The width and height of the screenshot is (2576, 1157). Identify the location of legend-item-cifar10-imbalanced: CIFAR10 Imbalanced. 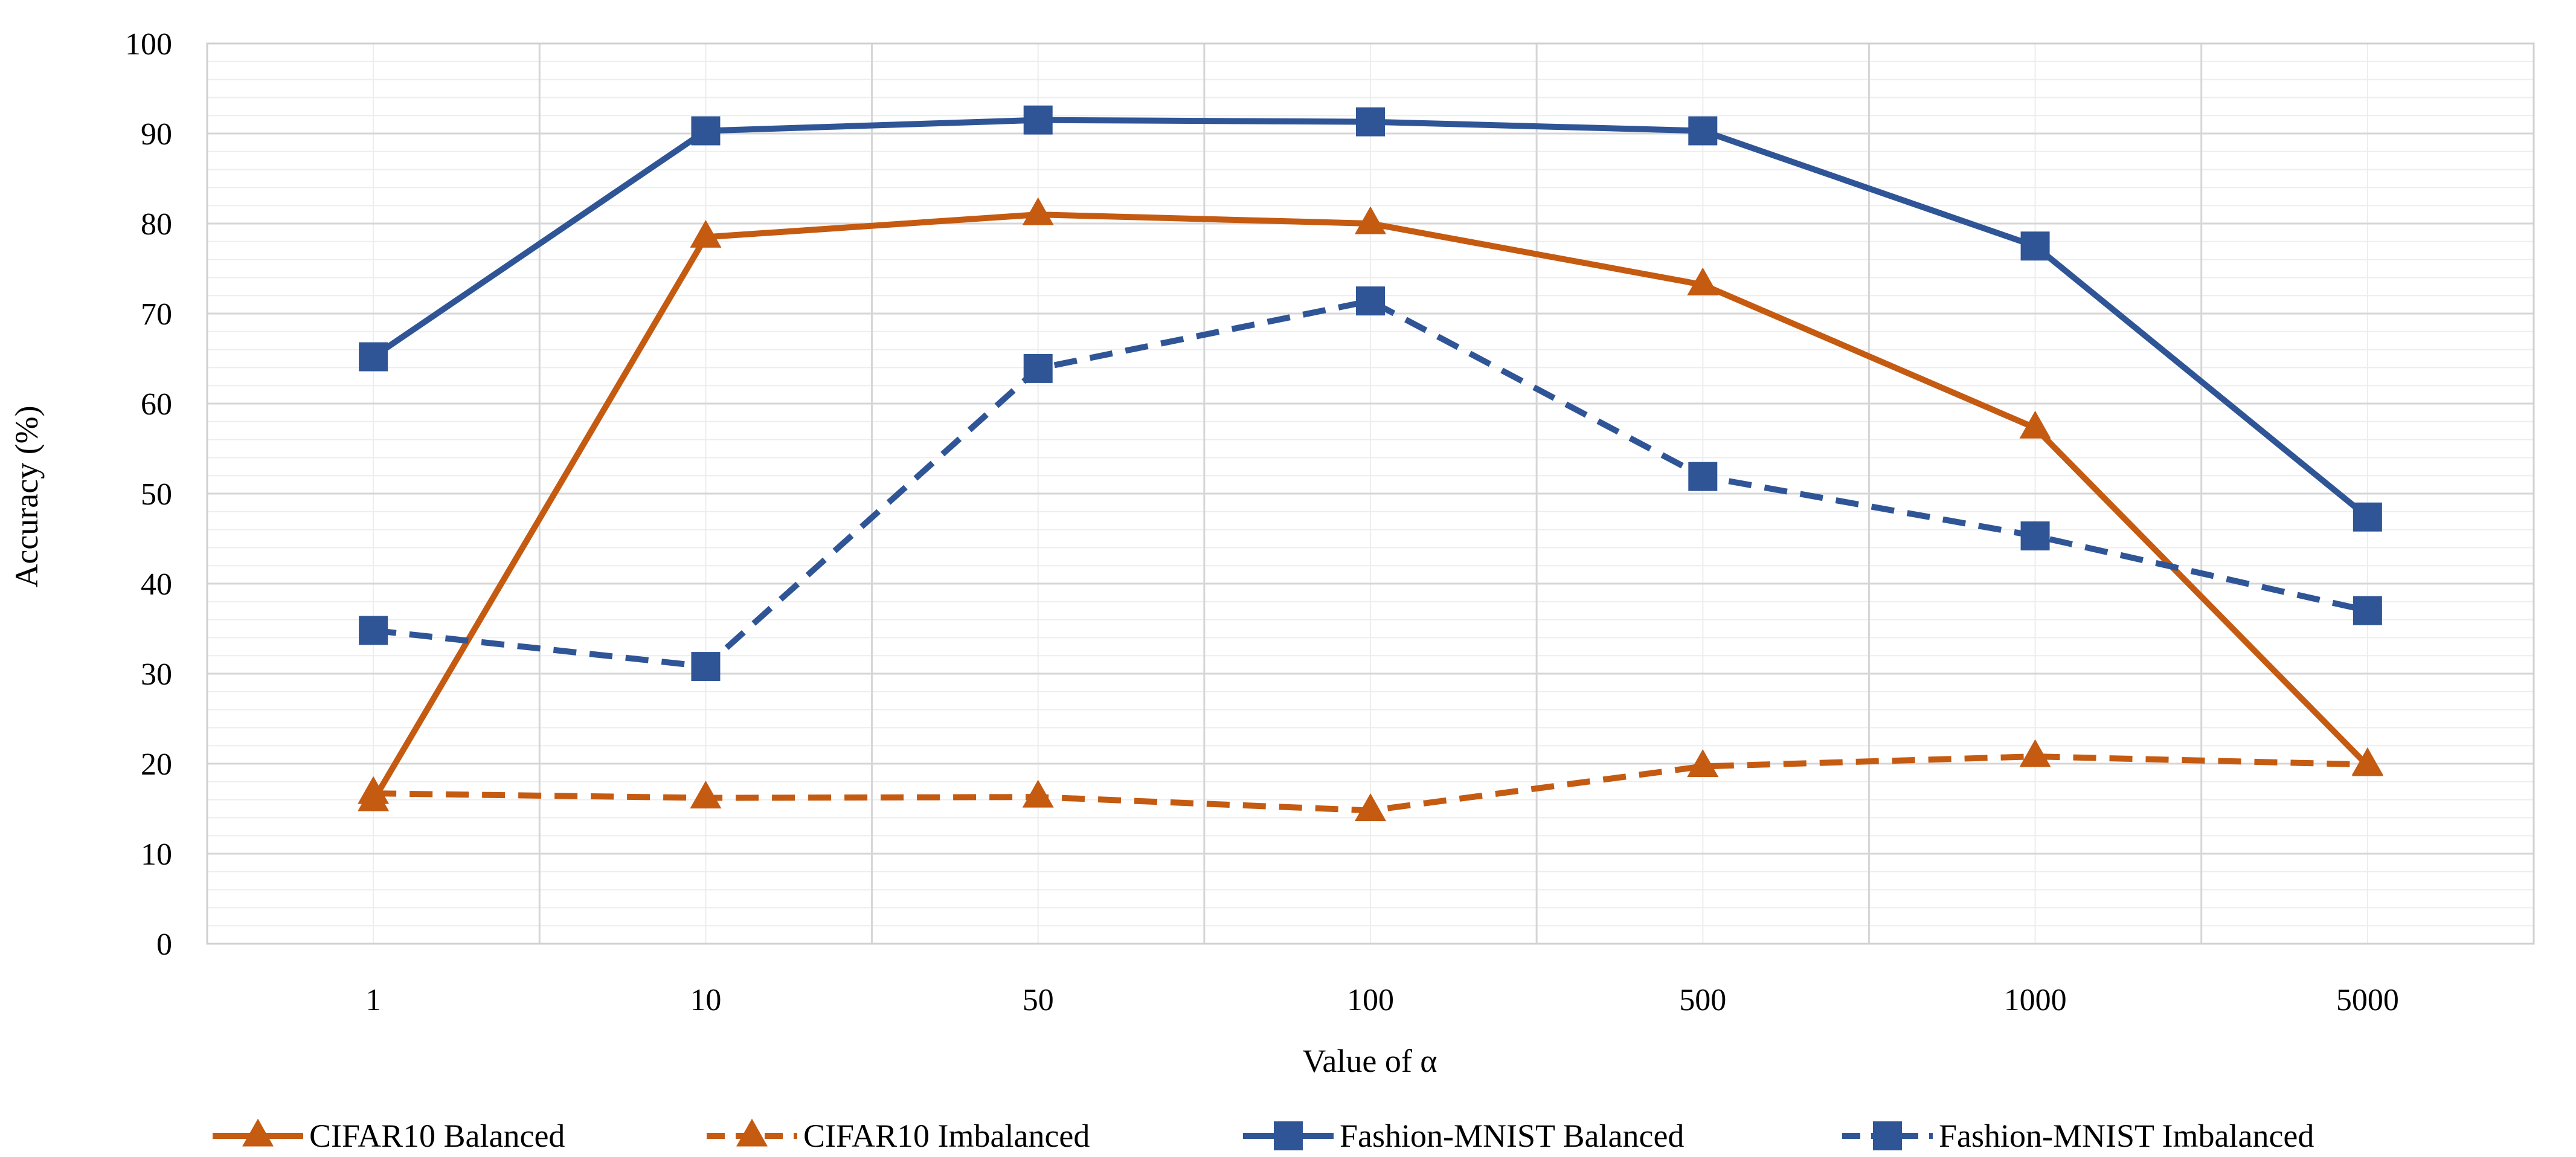
(898, 1136).